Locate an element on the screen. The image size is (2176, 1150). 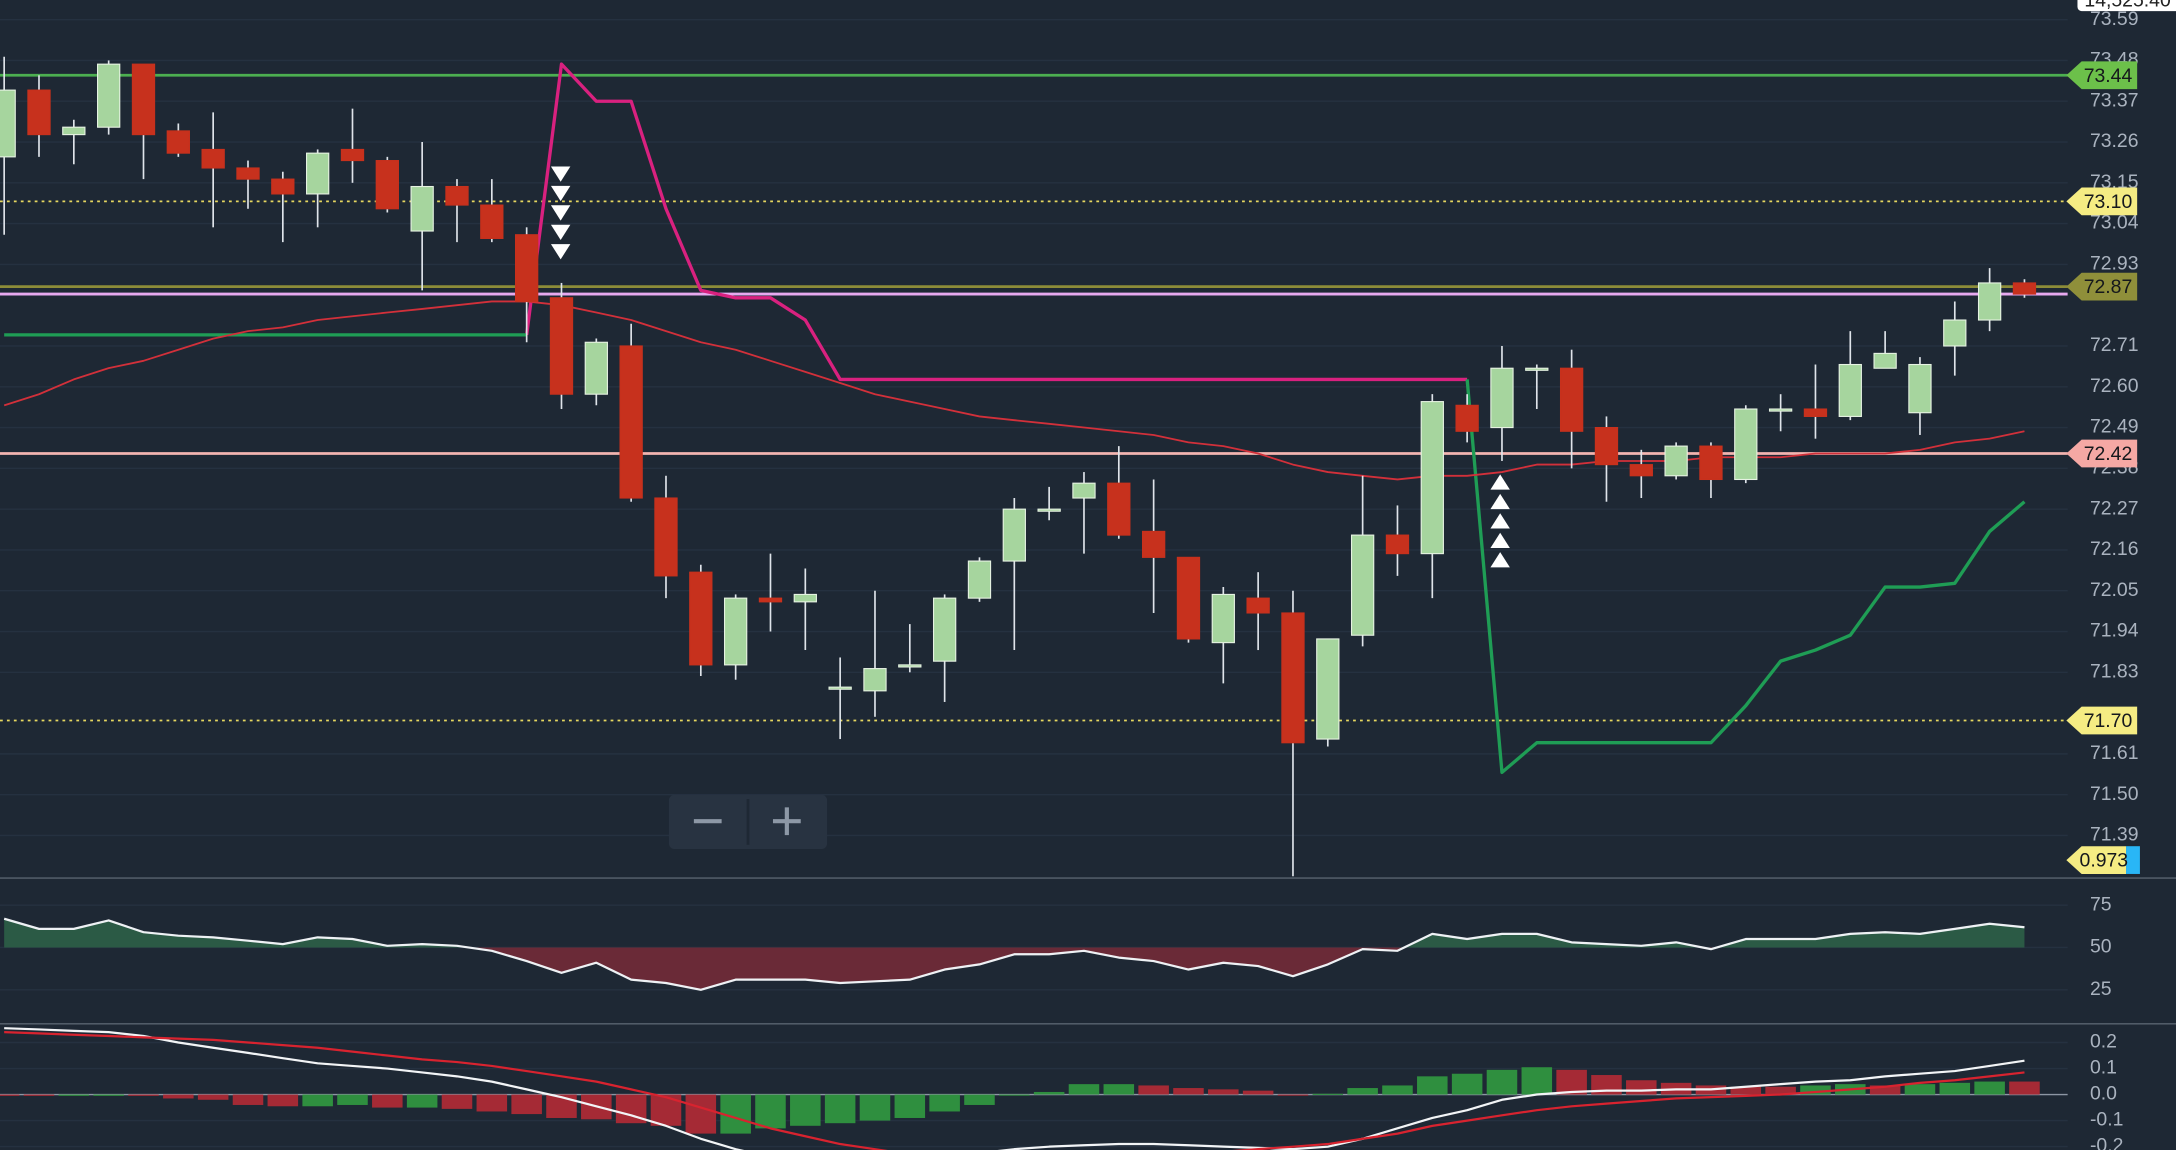
zoom-in-button is located at coordinates (787, 822).